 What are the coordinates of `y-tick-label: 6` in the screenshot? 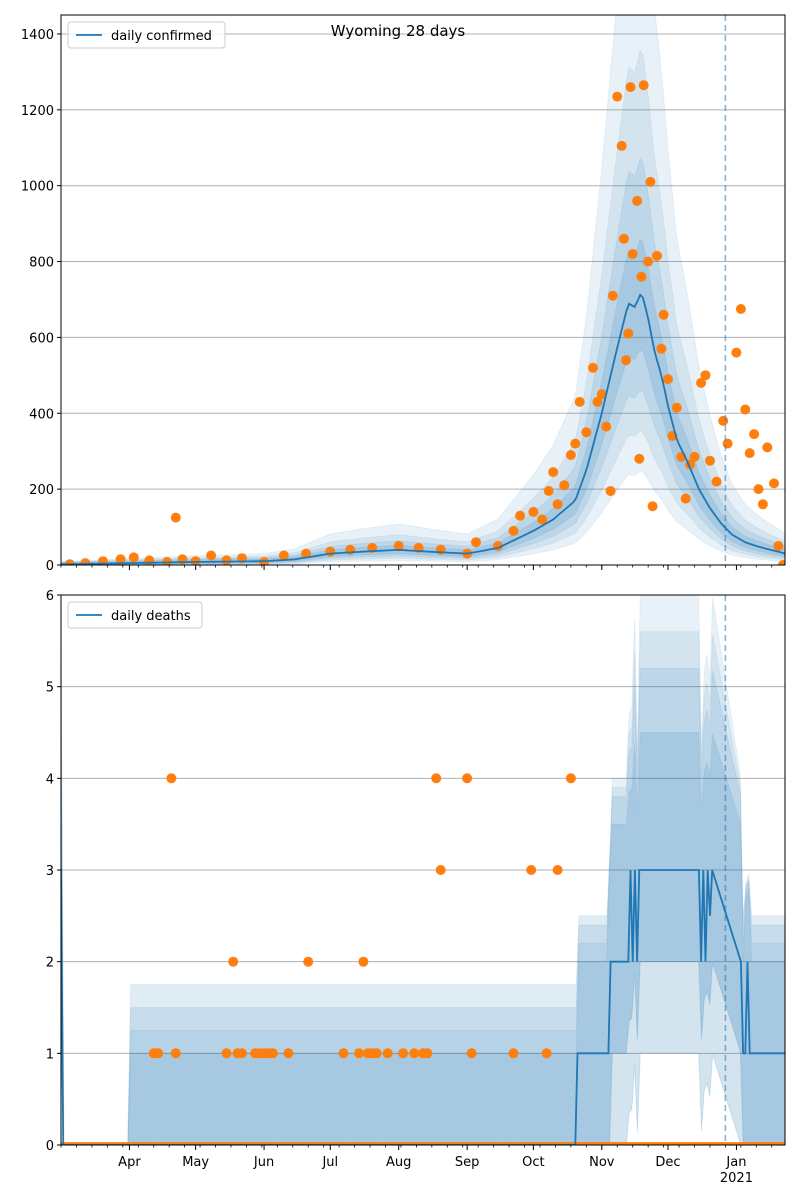 It's located at (50, 596).